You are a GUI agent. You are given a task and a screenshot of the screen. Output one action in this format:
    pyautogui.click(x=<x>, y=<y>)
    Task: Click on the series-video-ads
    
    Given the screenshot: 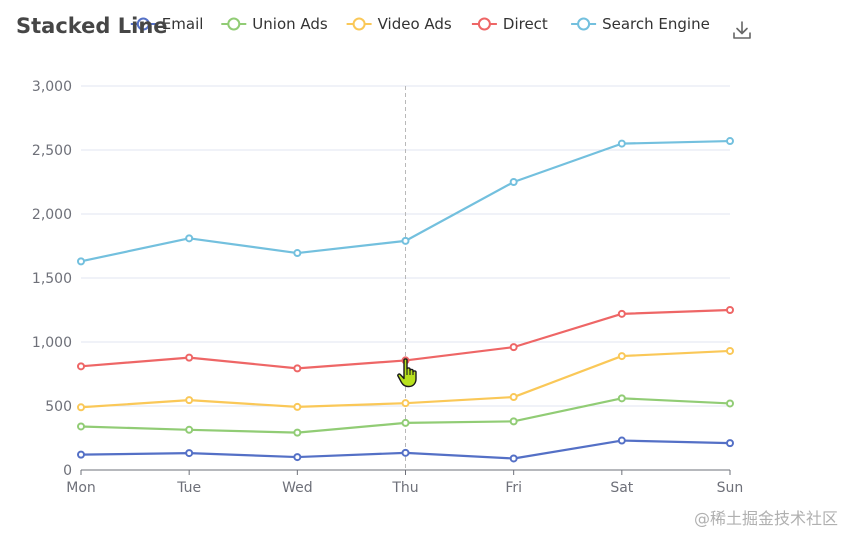 What is the action you would take?
    pyautogui.click(x=405, y=379)
    